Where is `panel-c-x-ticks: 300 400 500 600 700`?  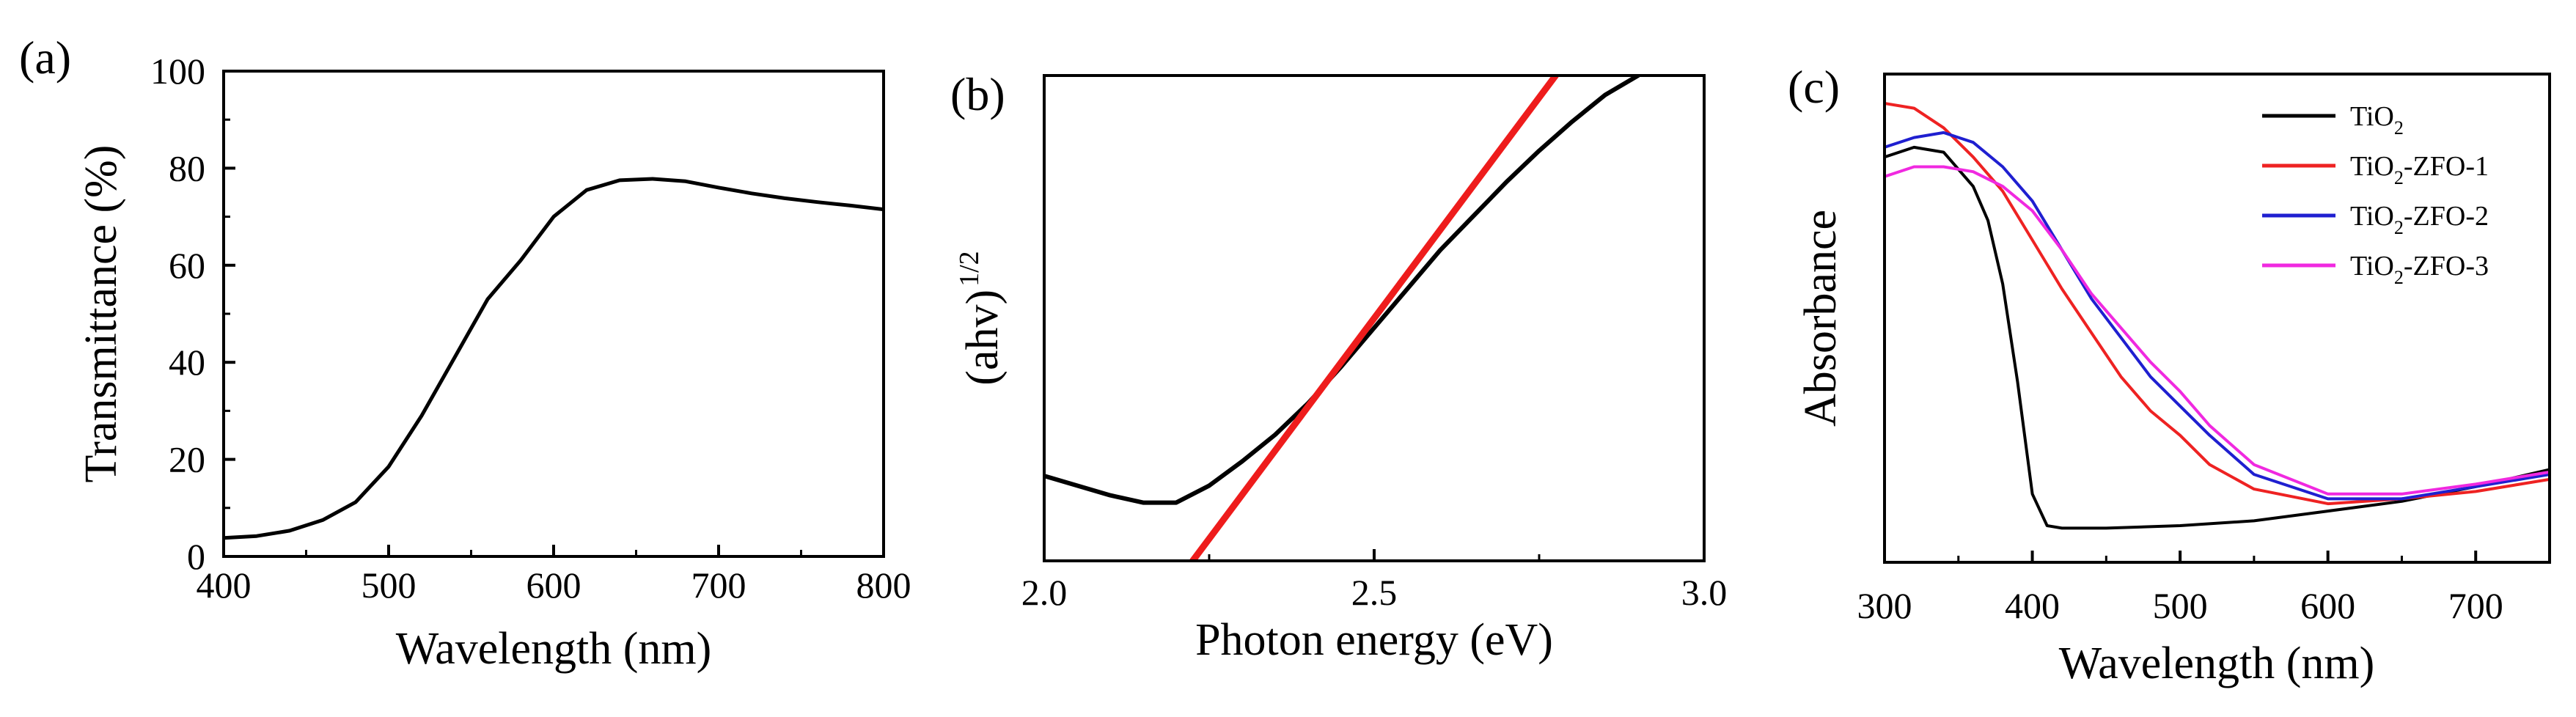
panel-c-x-ticks: 300 400 500 600 700 is located at coordinates (2180, 588).